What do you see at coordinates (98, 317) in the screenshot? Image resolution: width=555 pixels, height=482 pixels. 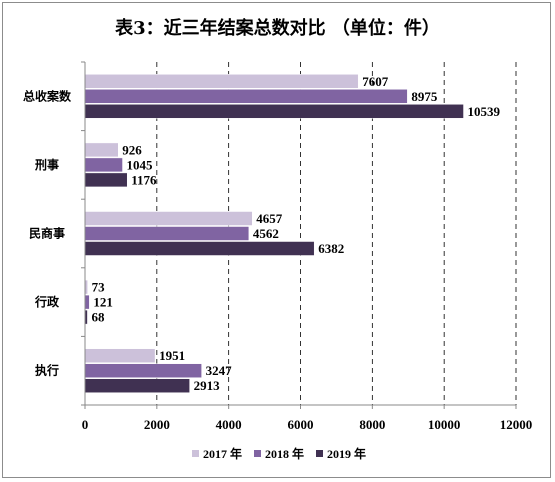 I see `data-label: 68` at bounding box center [98, 317].